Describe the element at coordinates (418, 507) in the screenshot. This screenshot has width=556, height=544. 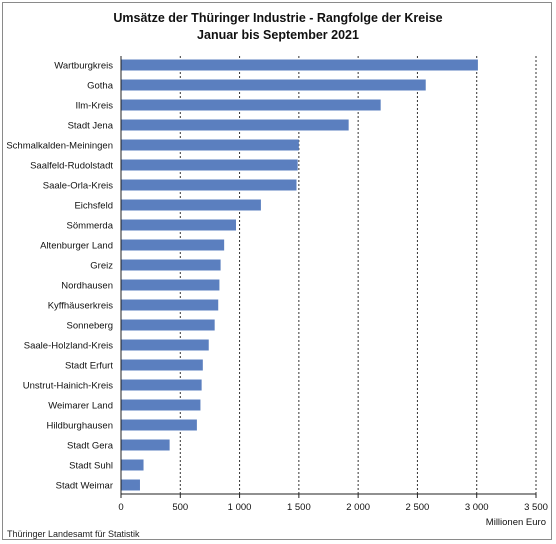
I see `x-tick-label: 2 500` at that location.